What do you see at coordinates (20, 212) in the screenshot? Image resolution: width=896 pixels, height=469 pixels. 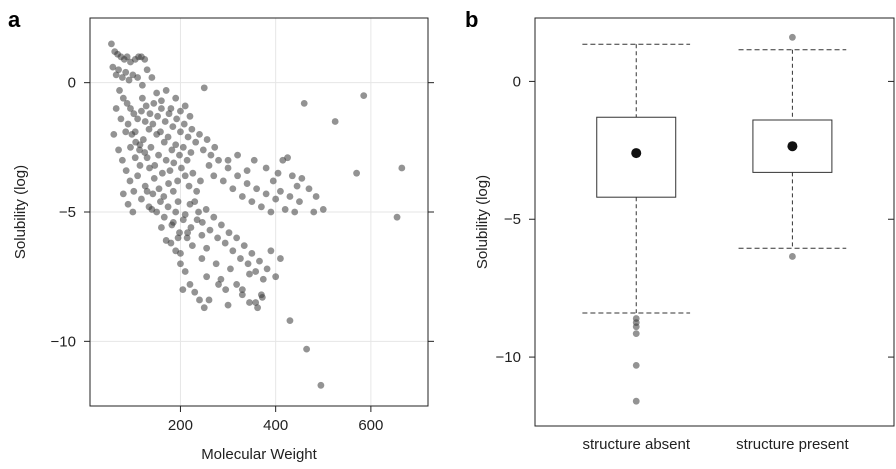 I see `y-axis-label: Solubility (log)` at bounding box center [20, 212].